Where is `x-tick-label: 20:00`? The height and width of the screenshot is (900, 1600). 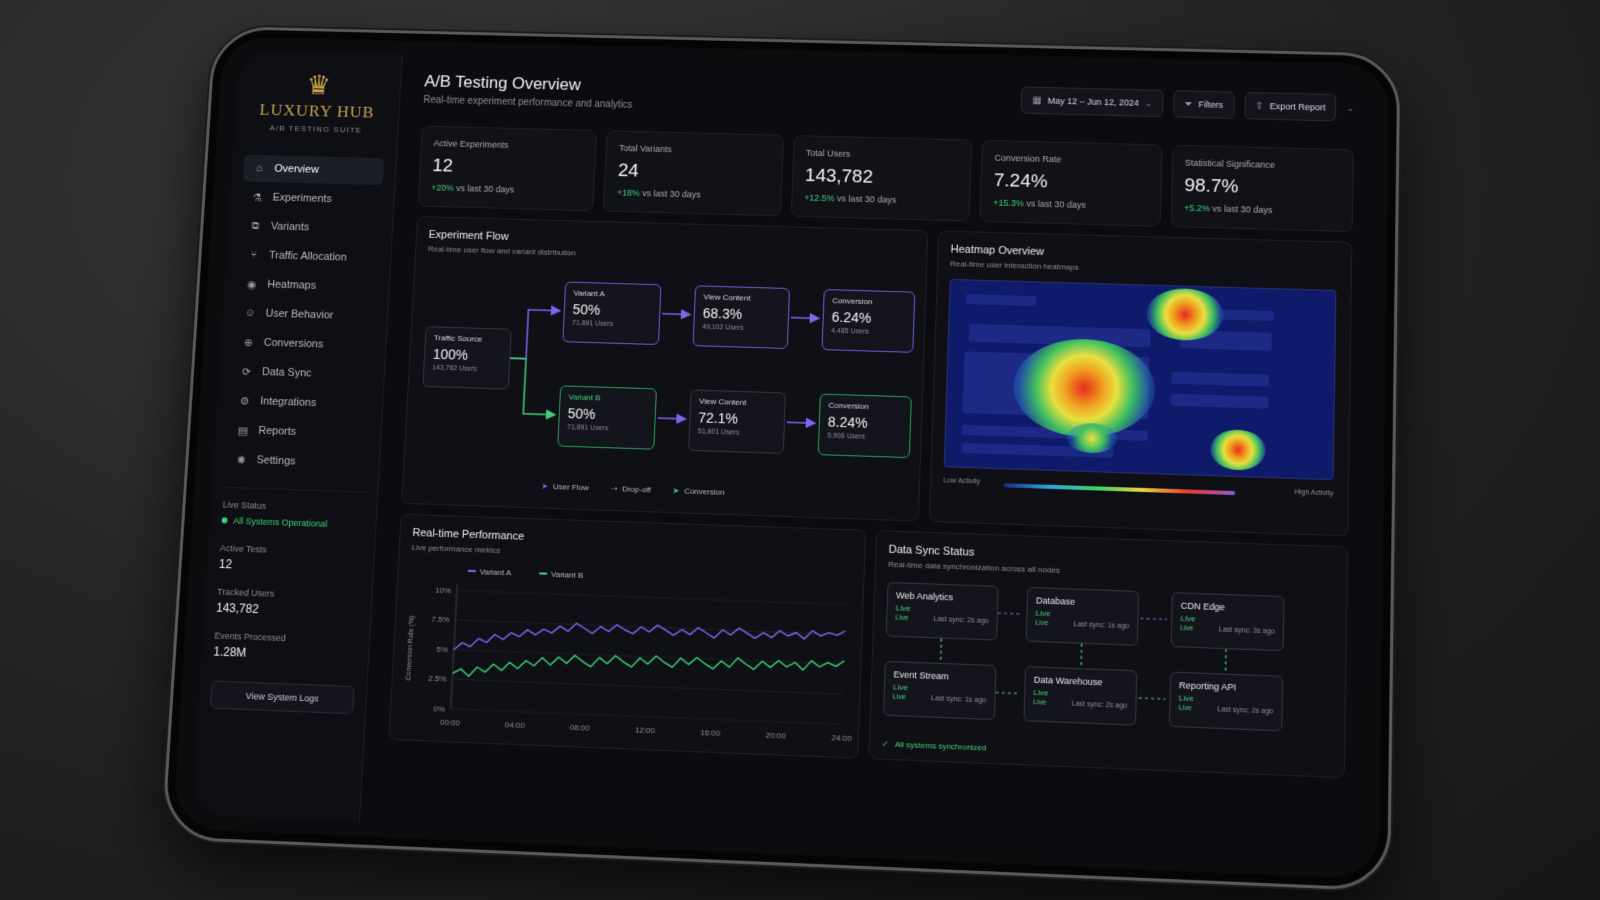 x-tick-label: 20:00 is located at coordinates (776, 735).